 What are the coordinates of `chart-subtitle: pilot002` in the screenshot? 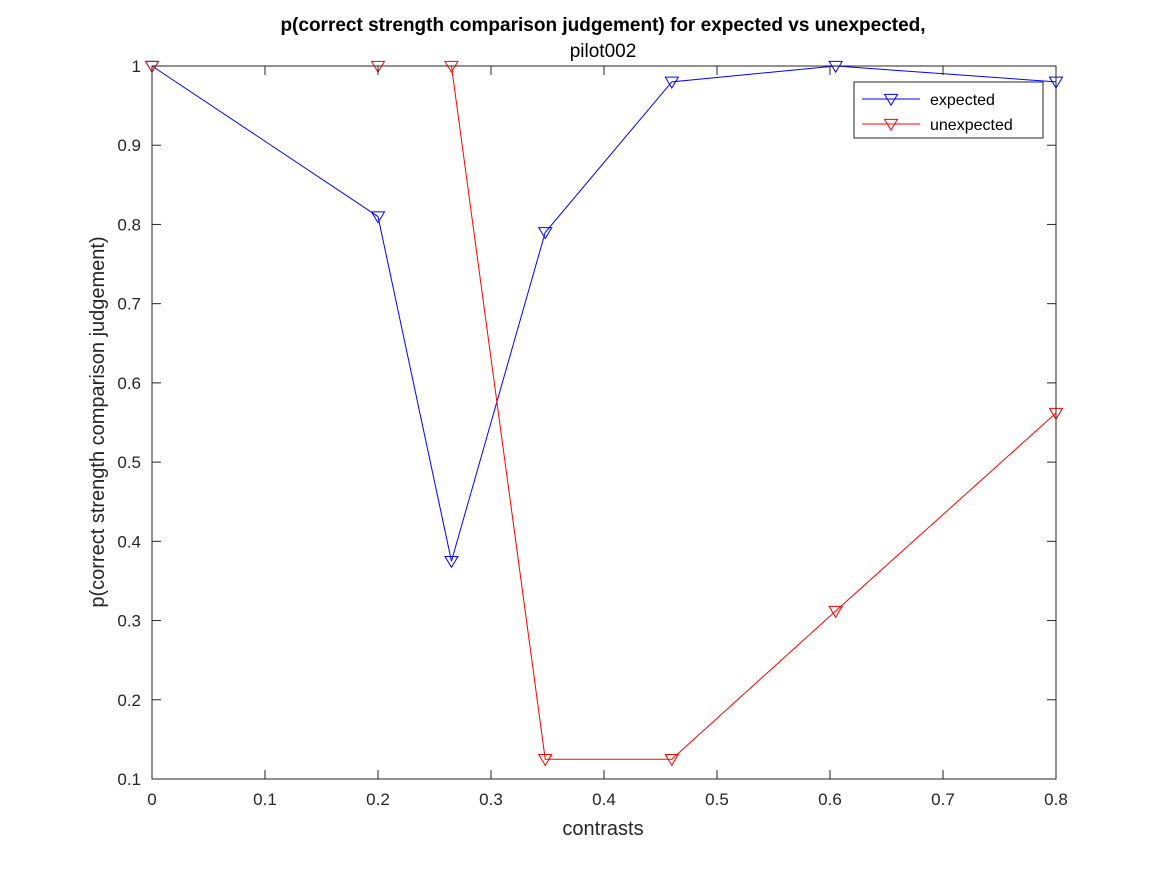 It's located at (603, 51).